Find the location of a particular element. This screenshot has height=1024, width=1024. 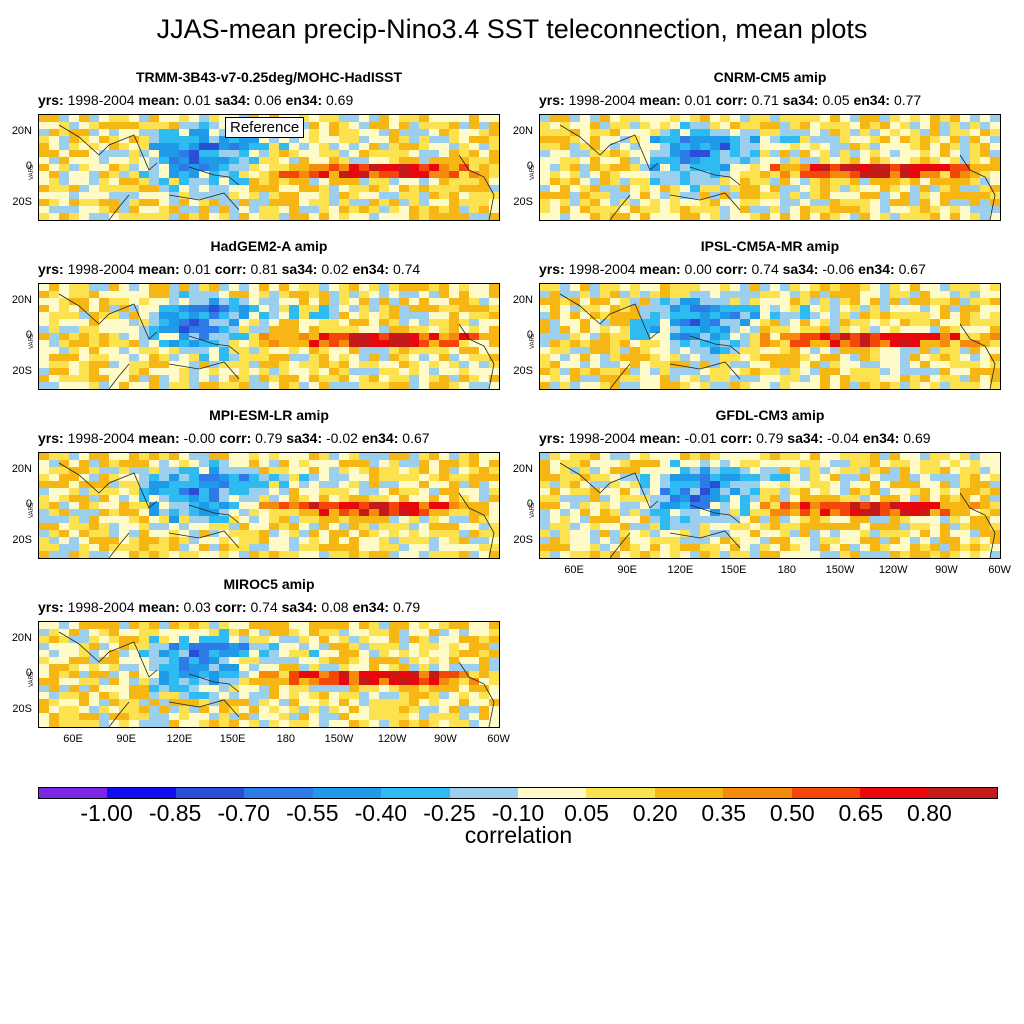

lon-tick-label: 90E is located at coordinates (126, 739).